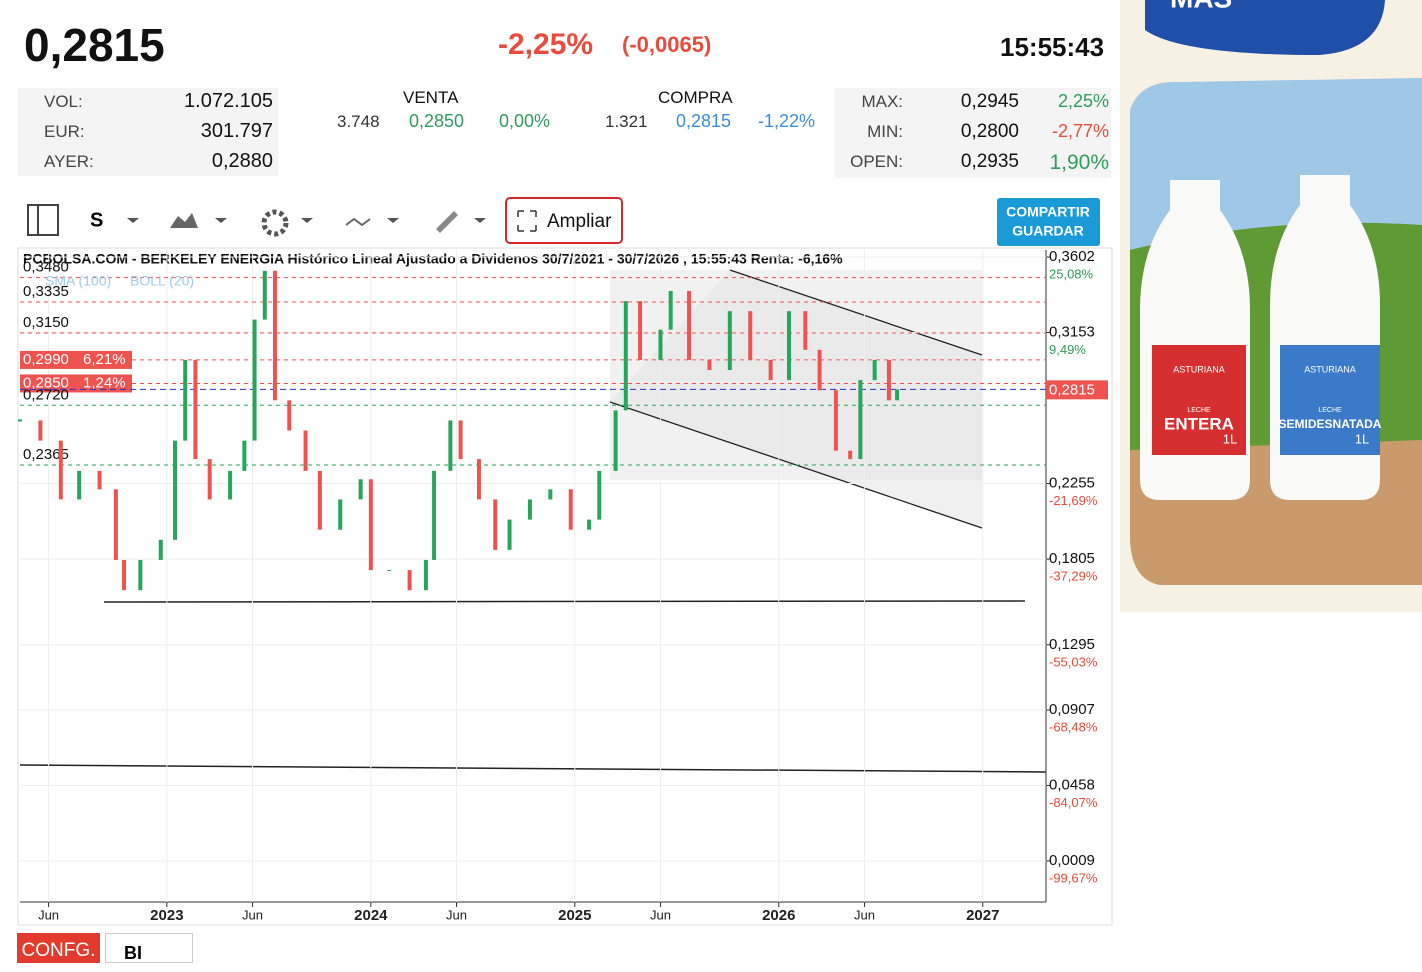 The height and width of the screenshot is (972, 1422). Describe the element at coordinates (1072, 784) in the screenshot. I see `y-tick-label: 0,0458` at that location.